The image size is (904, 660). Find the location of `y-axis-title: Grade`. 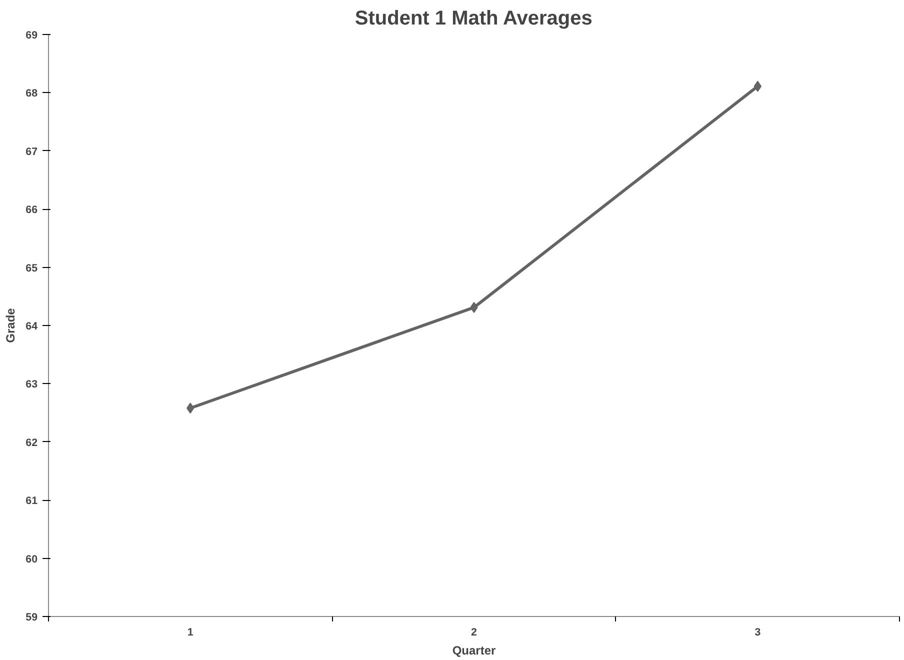

y-axis-title: Grade is located at coordinates (11, 325).